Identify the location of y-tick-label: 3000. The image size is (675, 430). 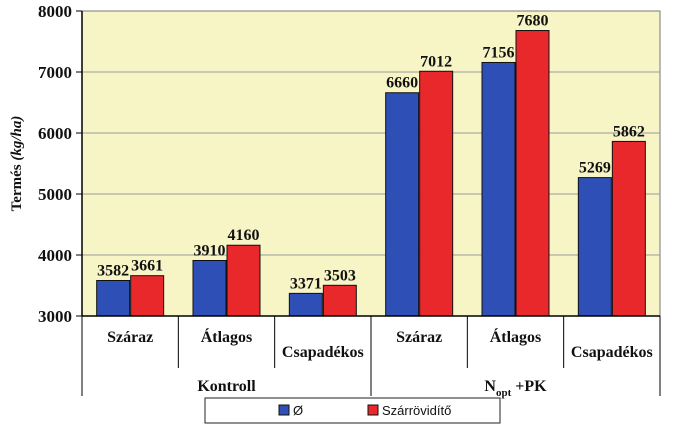
(55, 316).